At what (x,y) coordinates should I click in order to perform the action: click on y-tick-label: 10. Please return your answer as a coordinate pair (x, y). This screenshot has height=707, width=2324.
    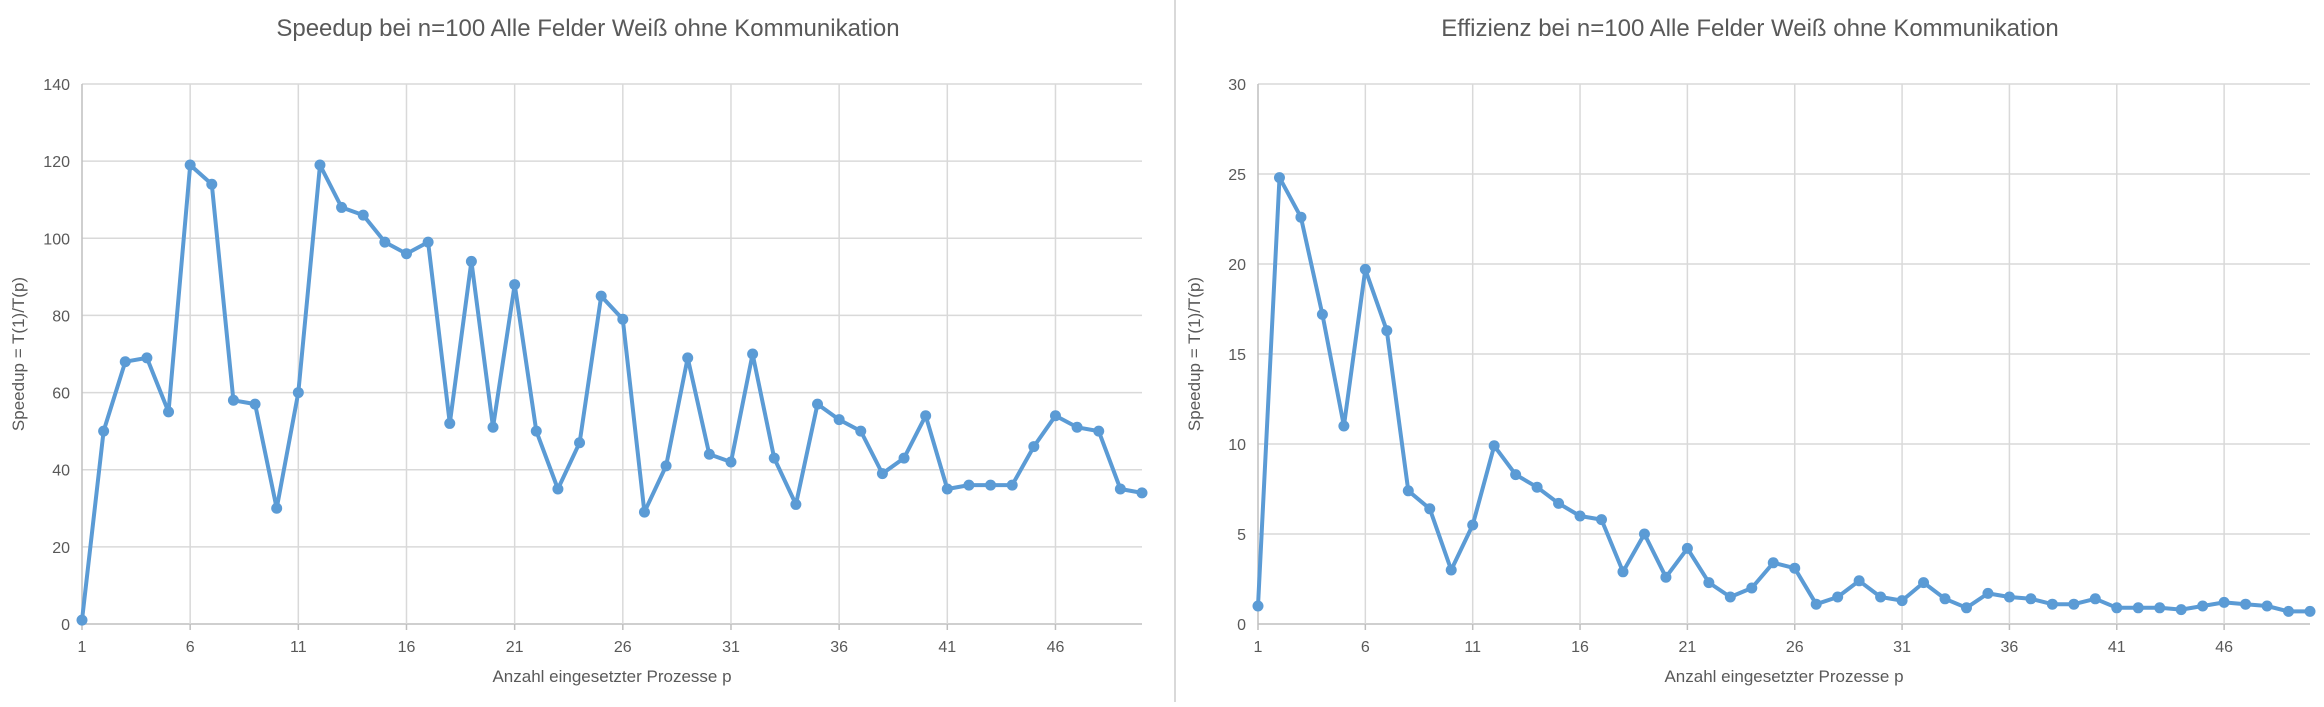
    Looking at the image, I should click on (1237, 445).